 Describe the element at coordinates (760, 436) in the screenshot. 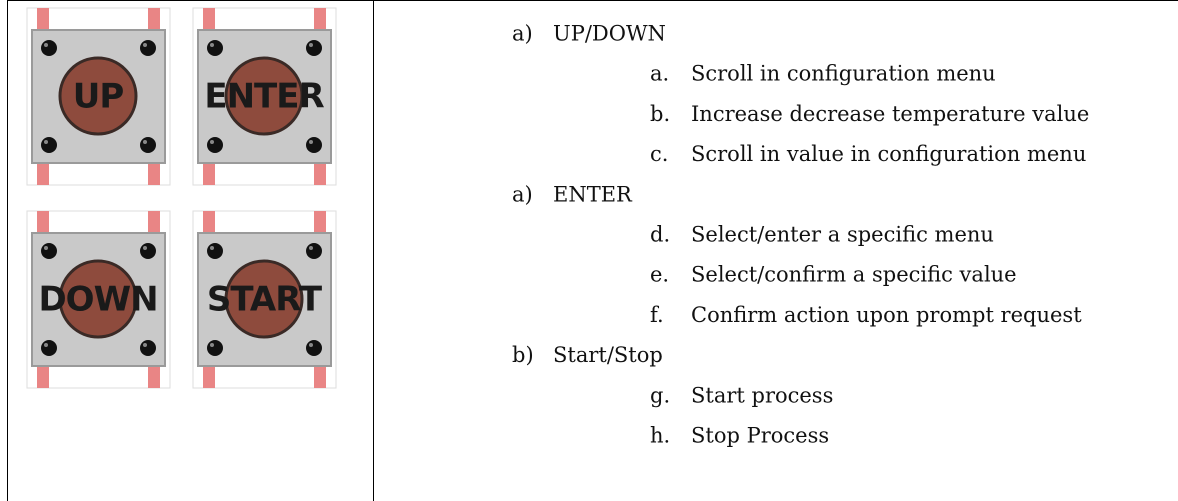

I see `item-text: Stop Process` at that location.